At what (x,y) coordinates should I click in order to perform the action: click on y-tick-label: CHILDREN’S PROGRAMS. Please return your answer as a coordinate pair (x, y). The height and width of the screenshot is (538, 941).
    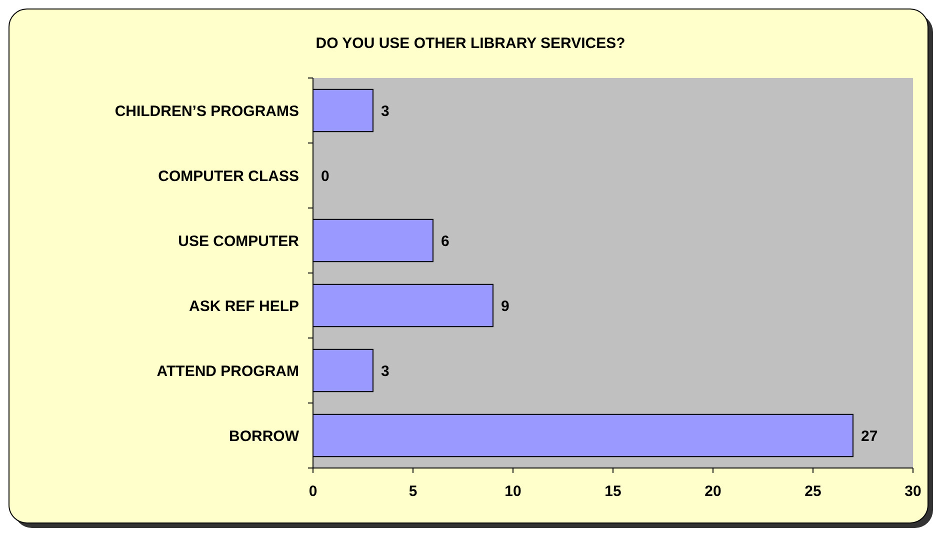
    Looking at the image, I should click on (206, 111).